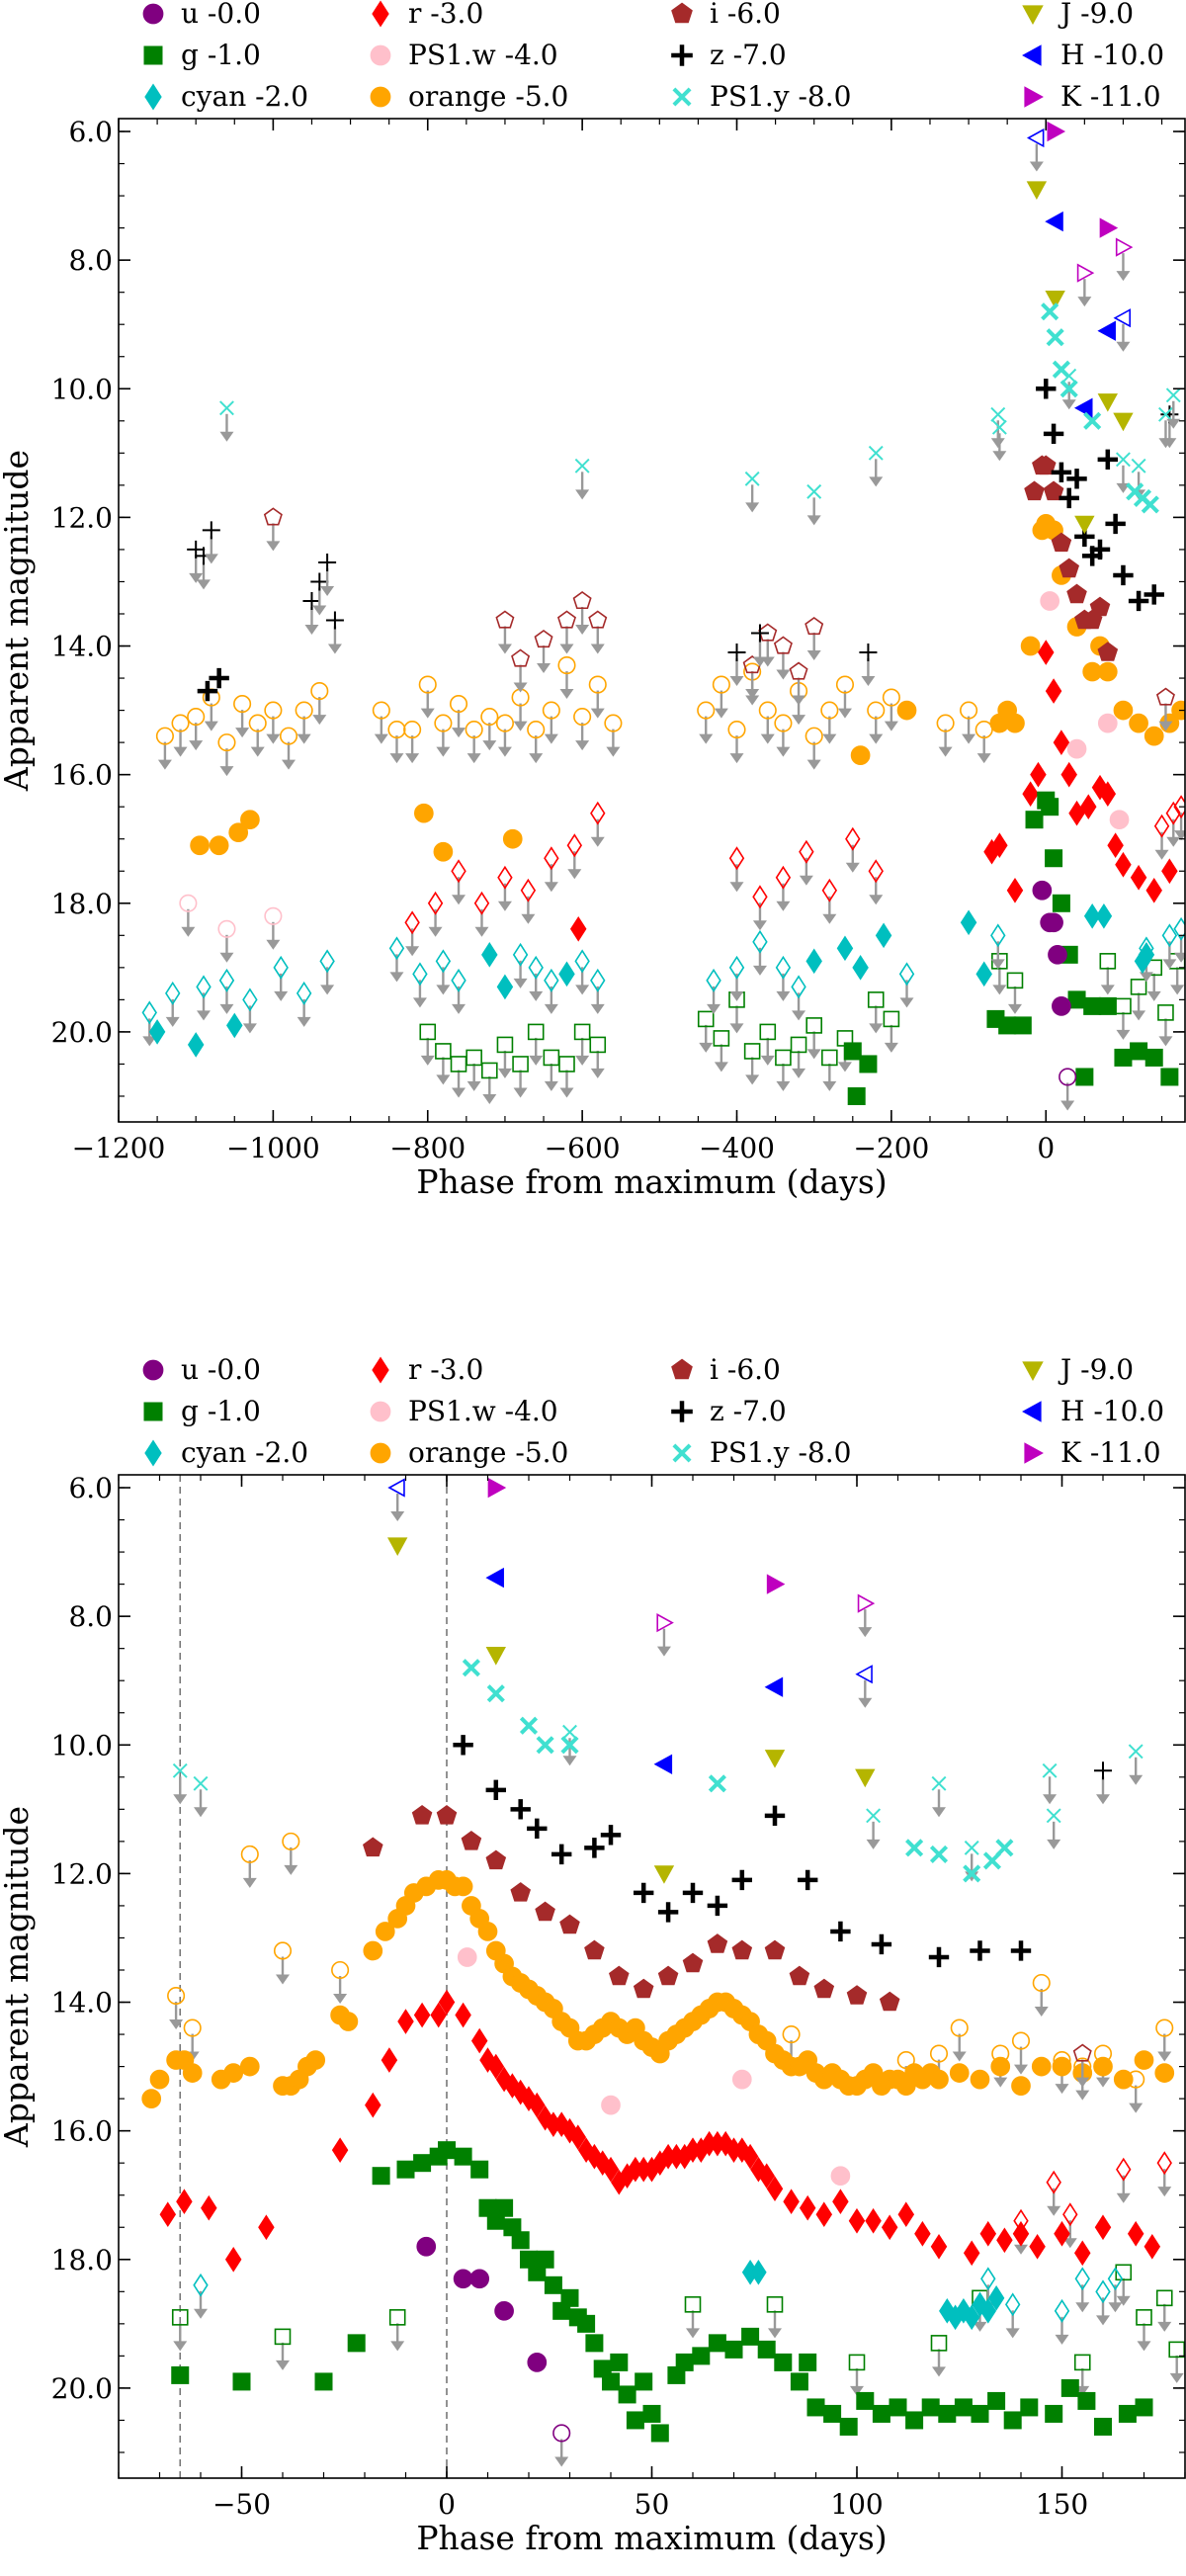  I want to click on y-tick-label: 16.0, so click(82, 775).